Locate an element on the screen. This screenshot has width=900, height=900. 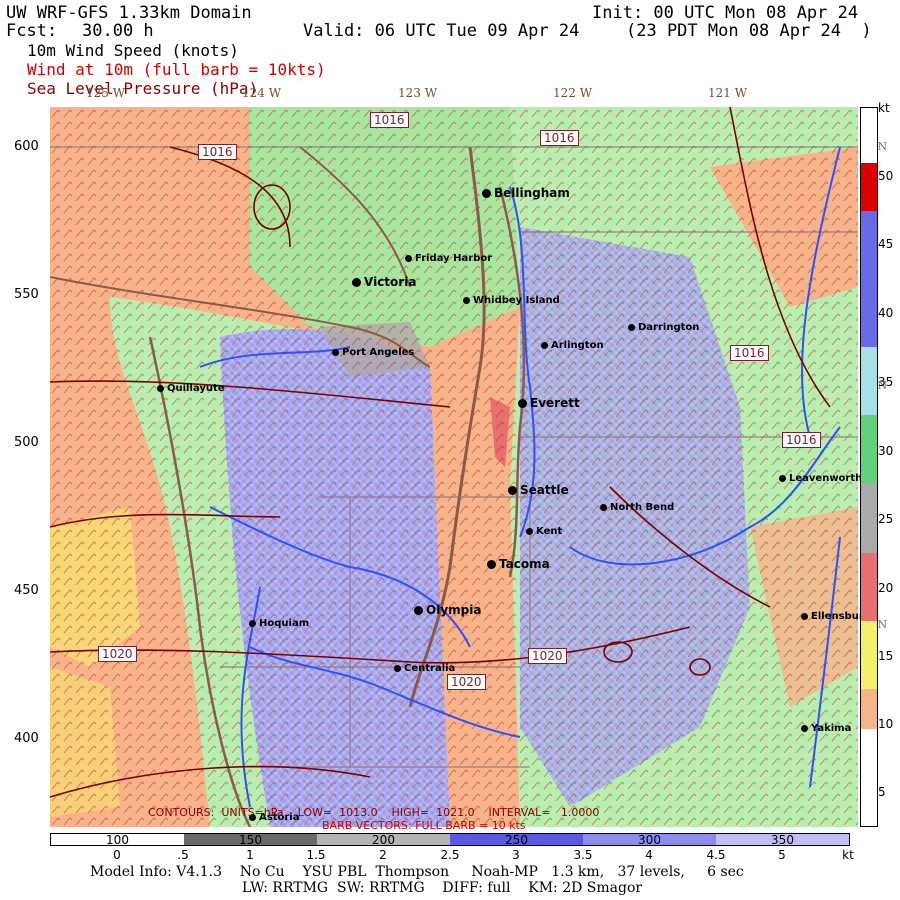
colorbar-label: 40 is located at coordinates (886, 313).